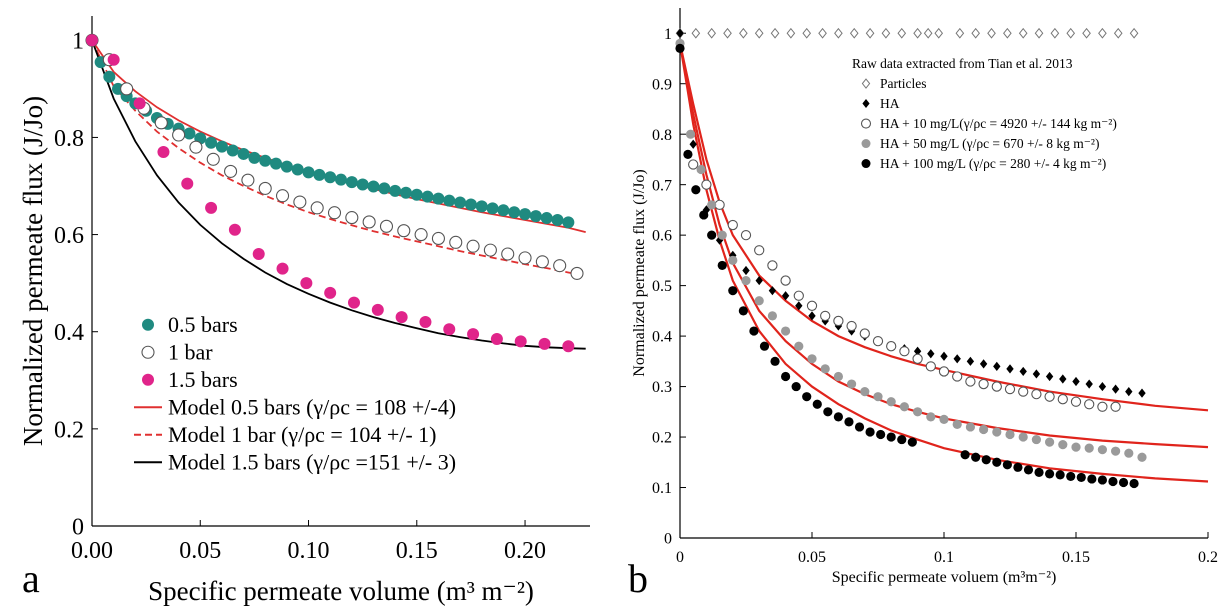  I want to click on x-tick-label: 0.20, so click(525, 551).